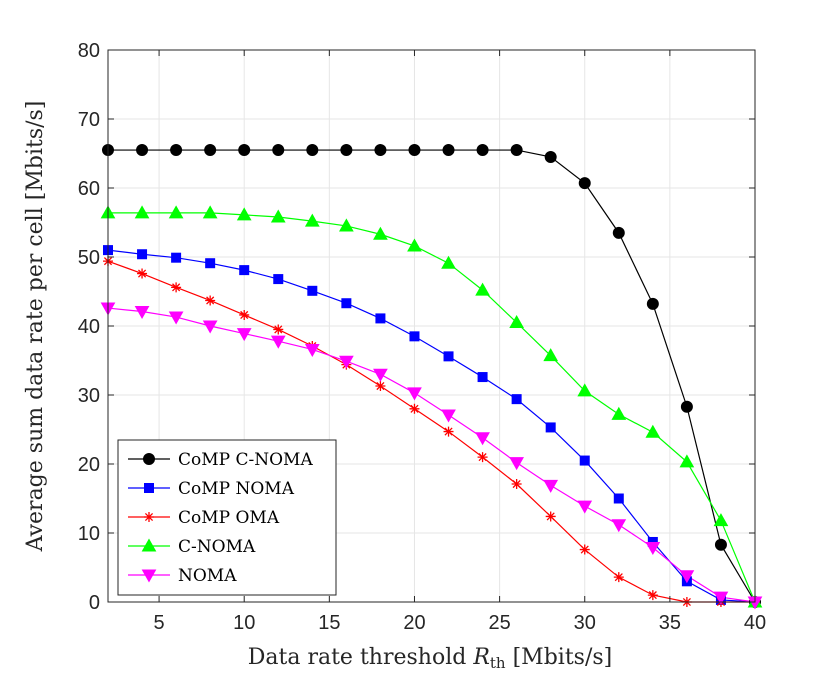 The image size is (830, 676). Describe the element at coordinates (149, 459) in the screenshot. I see `legend-marker-comp-c-noma` at that location.